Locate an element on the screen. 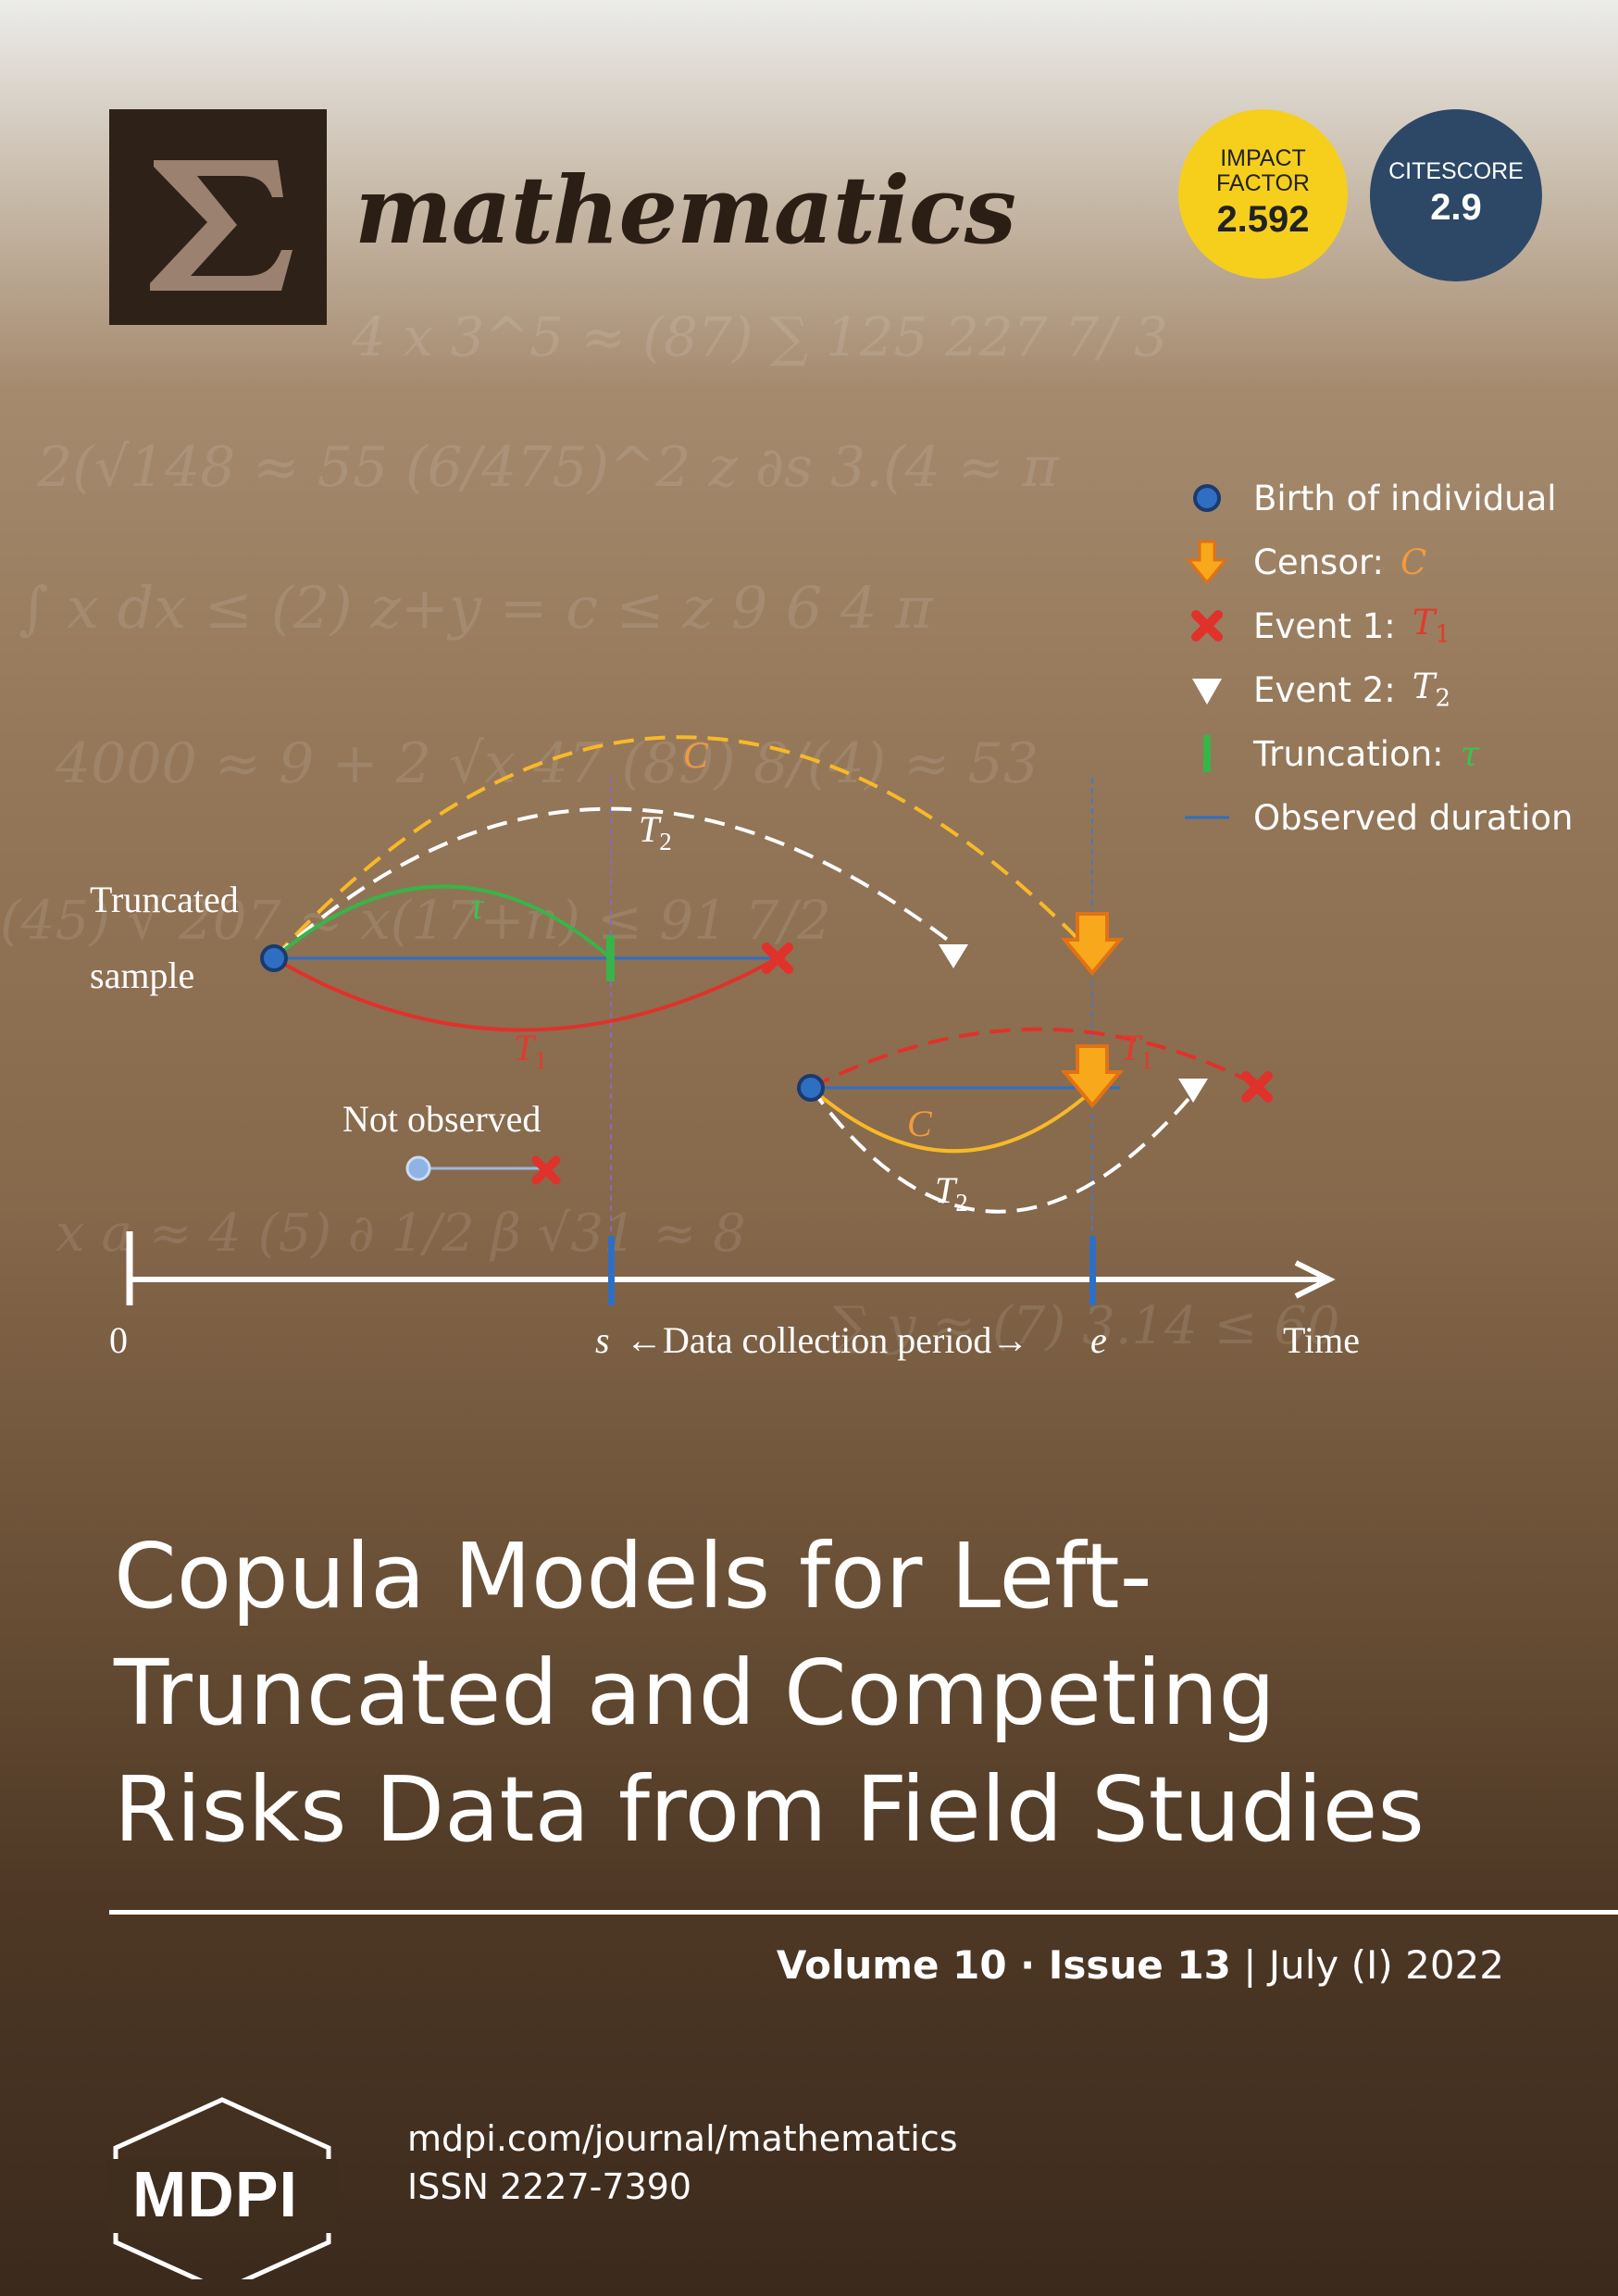 The height and width of the screenshot is (2296, 1618). observed-line-icon is located at coordinates (1207, 817).